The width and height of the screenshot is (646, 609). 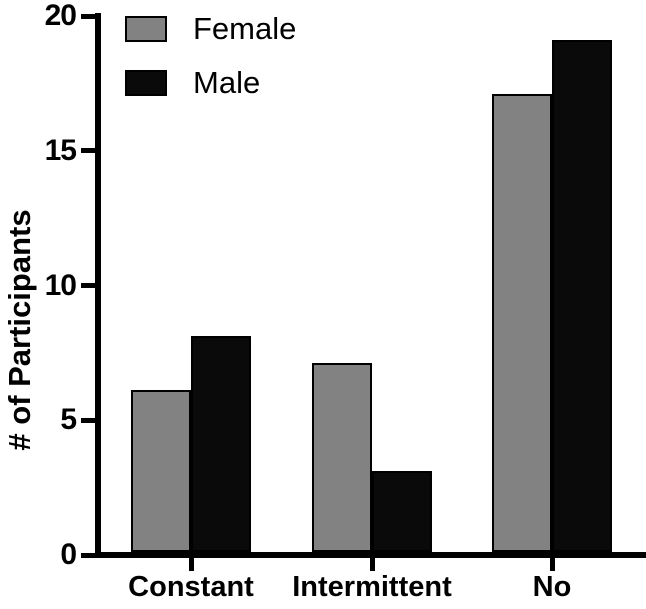 I want to click on y-tick-label-0: 0, so click(x=68, y=554).